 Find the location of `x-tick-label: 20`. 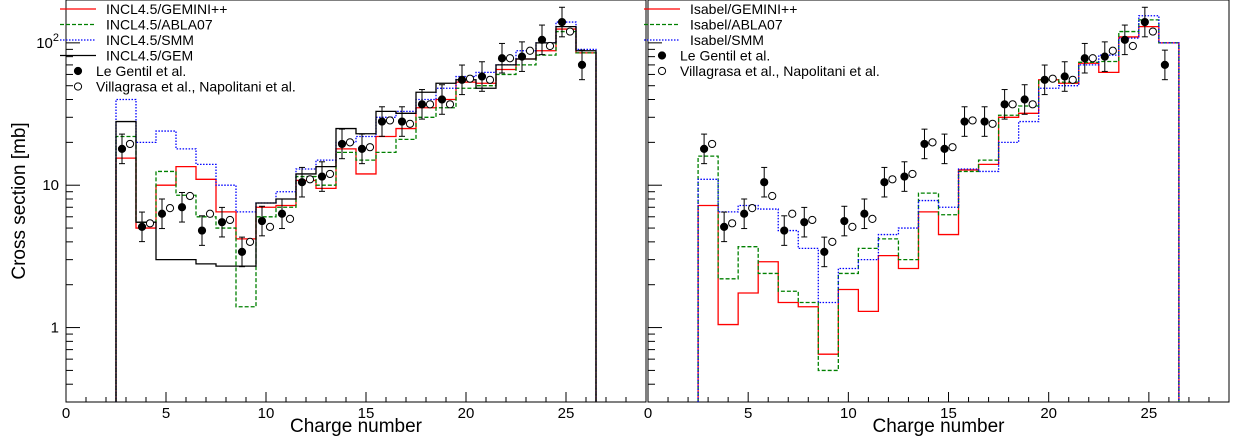

x-tick-label: 20 is located at coordinates (466, 413).